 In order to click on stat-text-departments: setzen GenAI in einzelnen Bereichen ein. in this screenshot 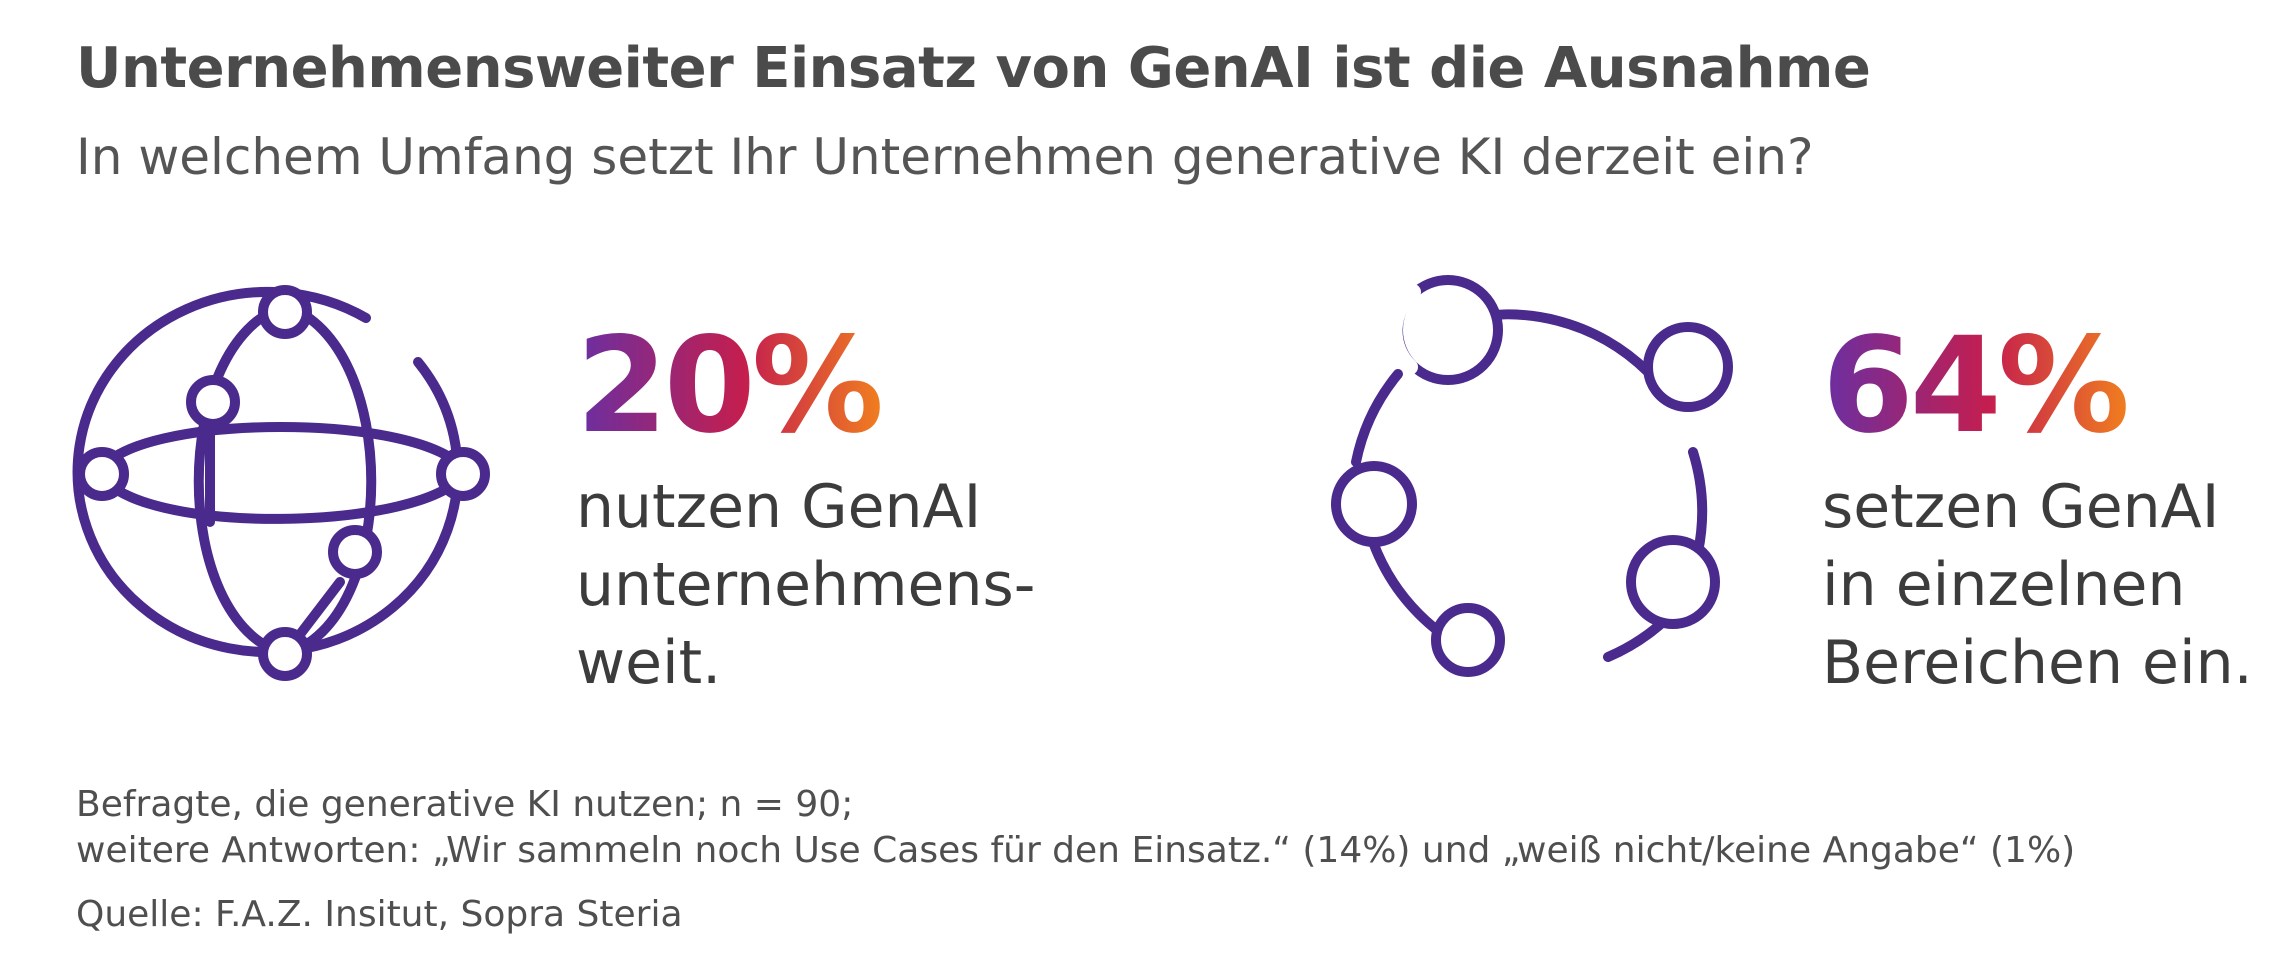, I will do `click(2037, 585)`.